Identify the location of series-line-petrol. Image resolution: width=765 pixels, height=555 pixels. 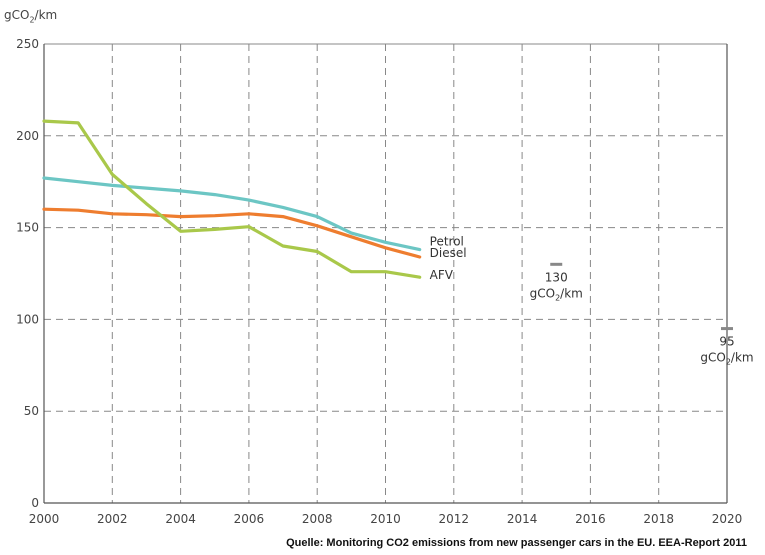
(232, 214).